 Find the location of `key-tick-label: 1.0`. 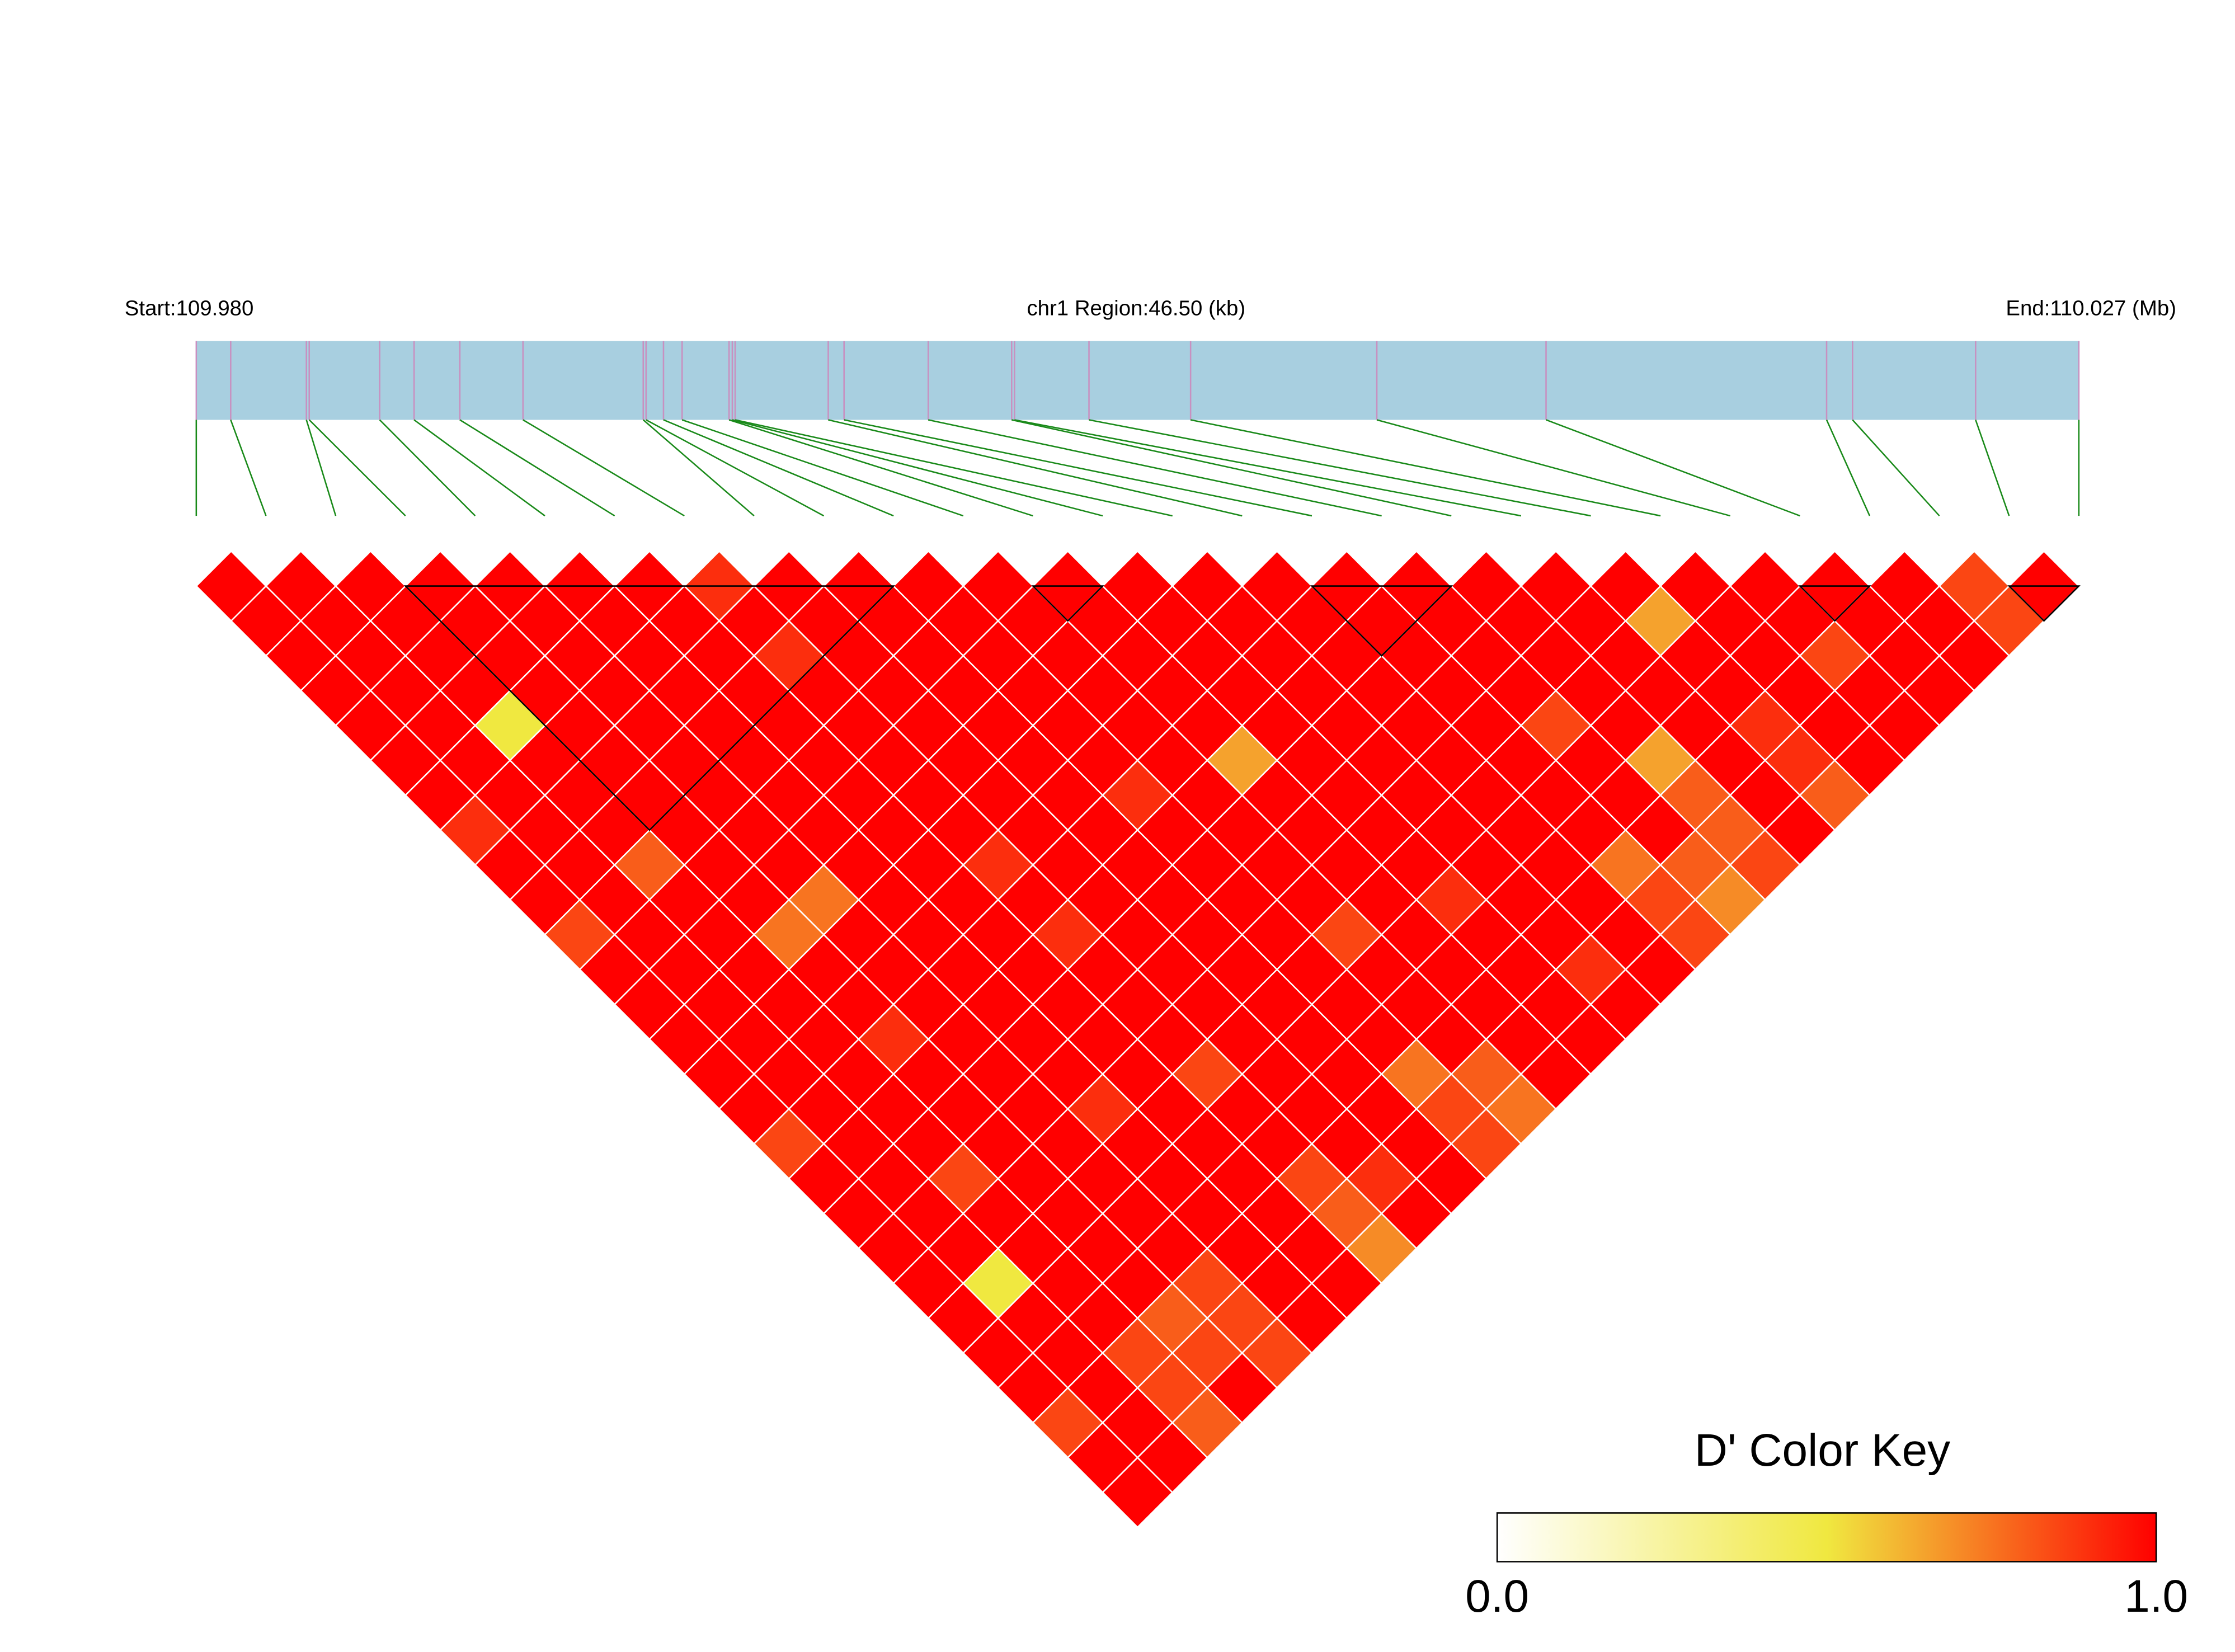

key-tick-label: 1.0 is located at coordinates (2156, 1596).